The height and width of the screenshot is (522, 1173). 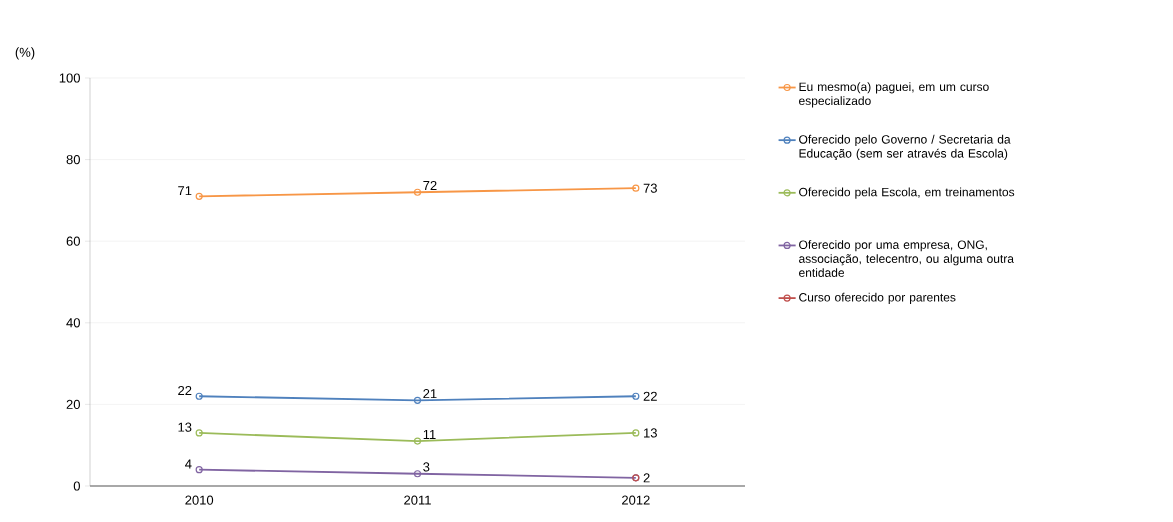 I want to click on legend-label: Oferecido por uma empresa, ONG, associação, telecentro, ou alguma outra entidade, so click(x=906, y=258).